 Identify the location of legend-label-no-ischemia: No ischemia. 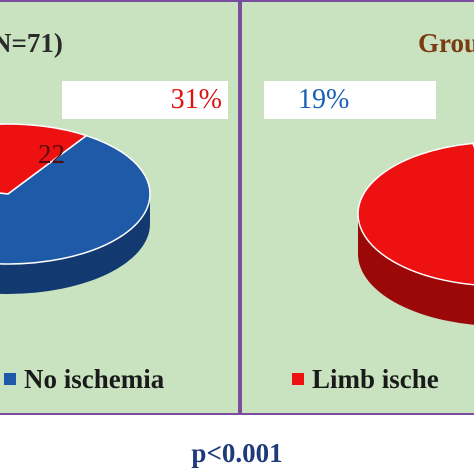
(94, 378).